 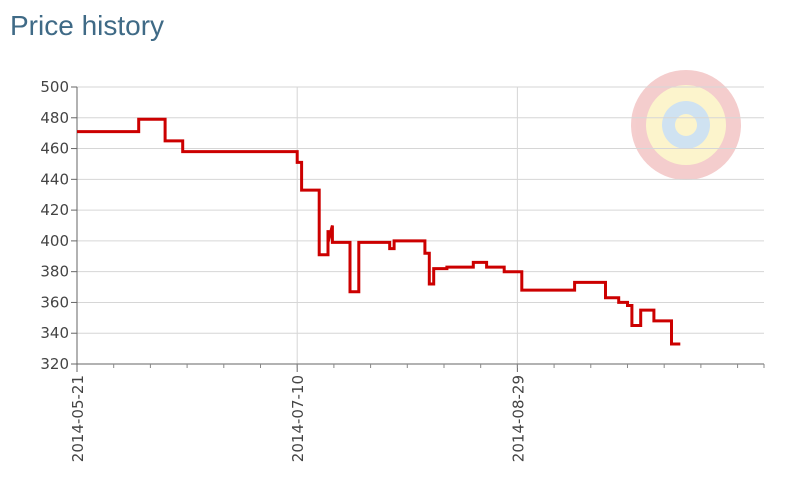 What do you see at coordinates (54, 210) in the screenshot?
I see `y-tick-label: 420` at bounding box center [54, 210].